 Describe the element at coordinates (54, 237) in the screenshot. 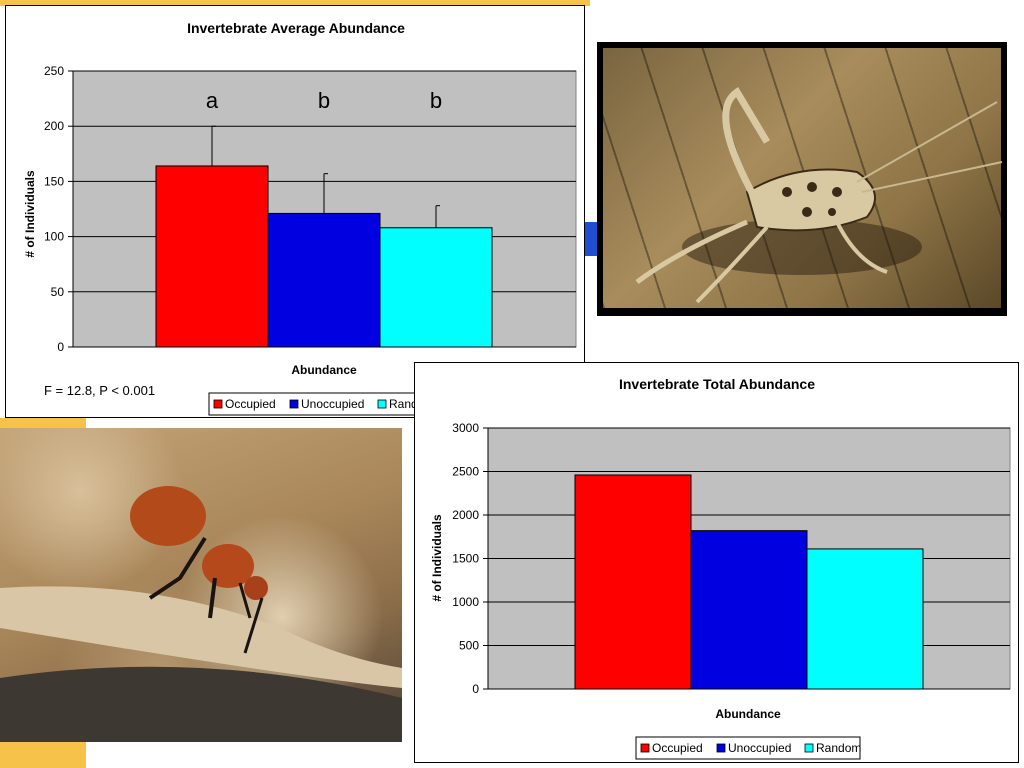

I see `y-tick-label: 100` at that location.